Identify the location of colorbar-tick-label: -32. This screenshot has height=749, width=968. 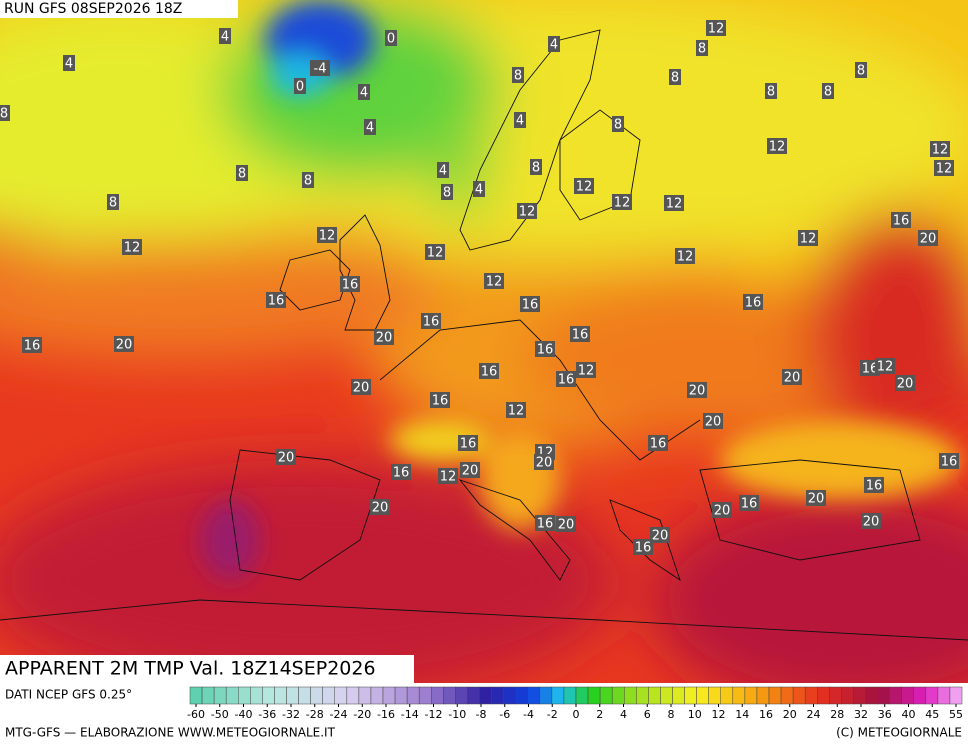
(291, 714).